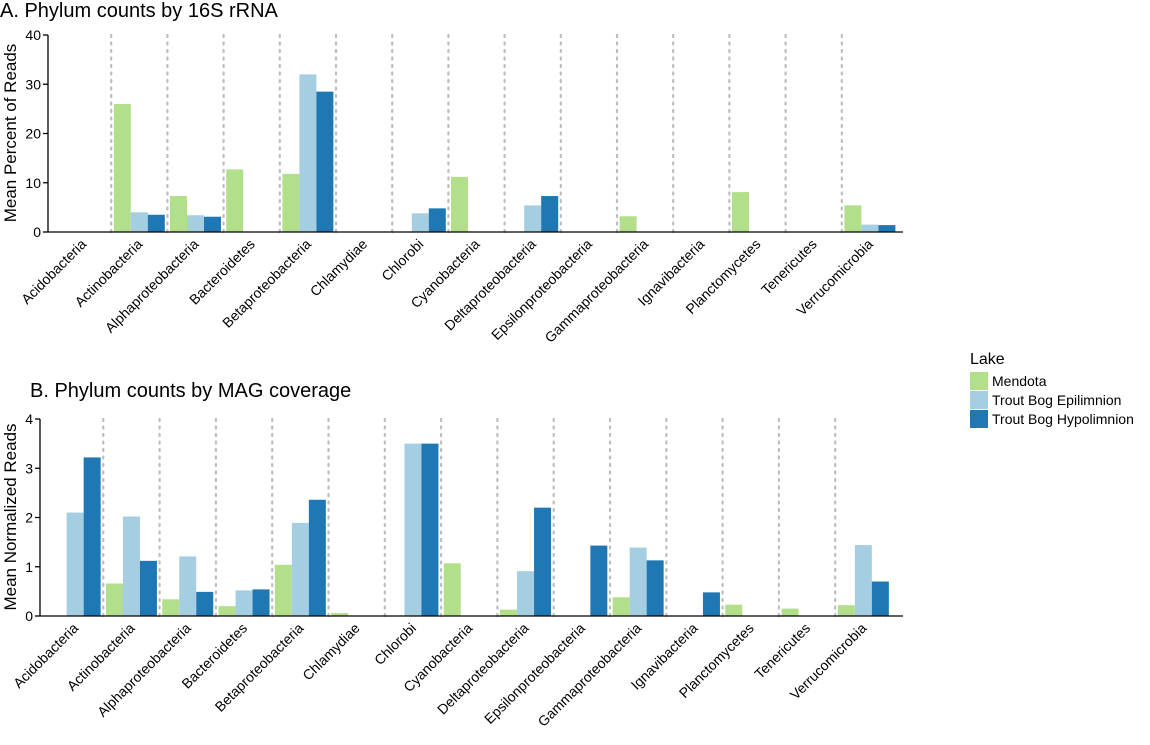 This screenshot has width=1150, height=745. What do you see at coordinates (420, 222) in the screenshot?
I see `panel-a-bar-trout-bog-epilimnion-chlorobi` at bounding box center [420, 222].